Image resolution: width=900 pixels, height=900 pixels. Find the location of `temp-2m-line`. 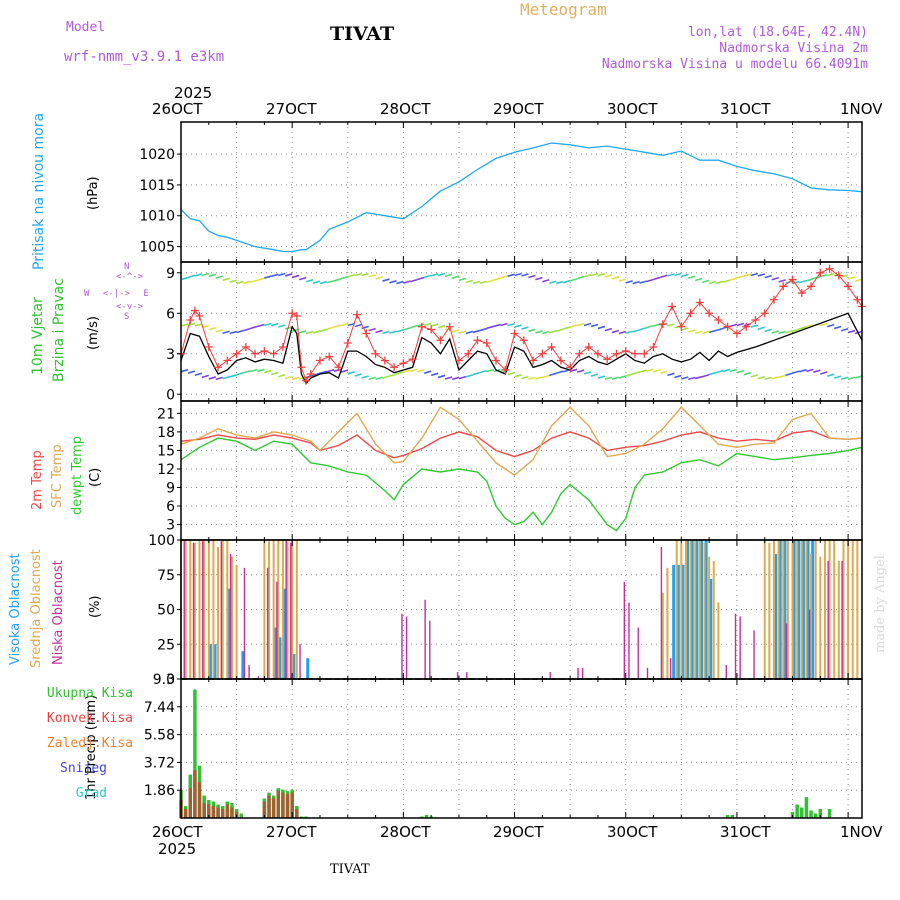

temp-2m-line is located at coordinates (521, 444).